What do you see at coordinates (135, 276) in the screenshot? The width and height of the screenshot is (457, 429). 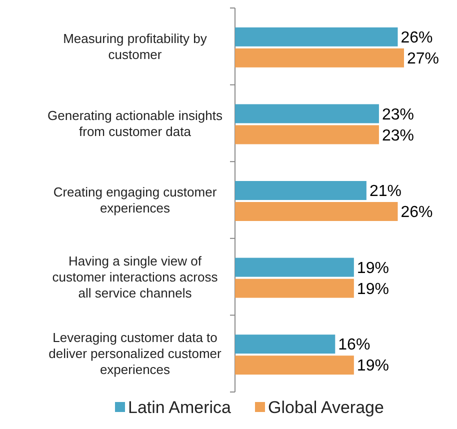 I see `y-tick-label: Having a single view of customer interactions across all service channels` at bounding box center [135, 276].